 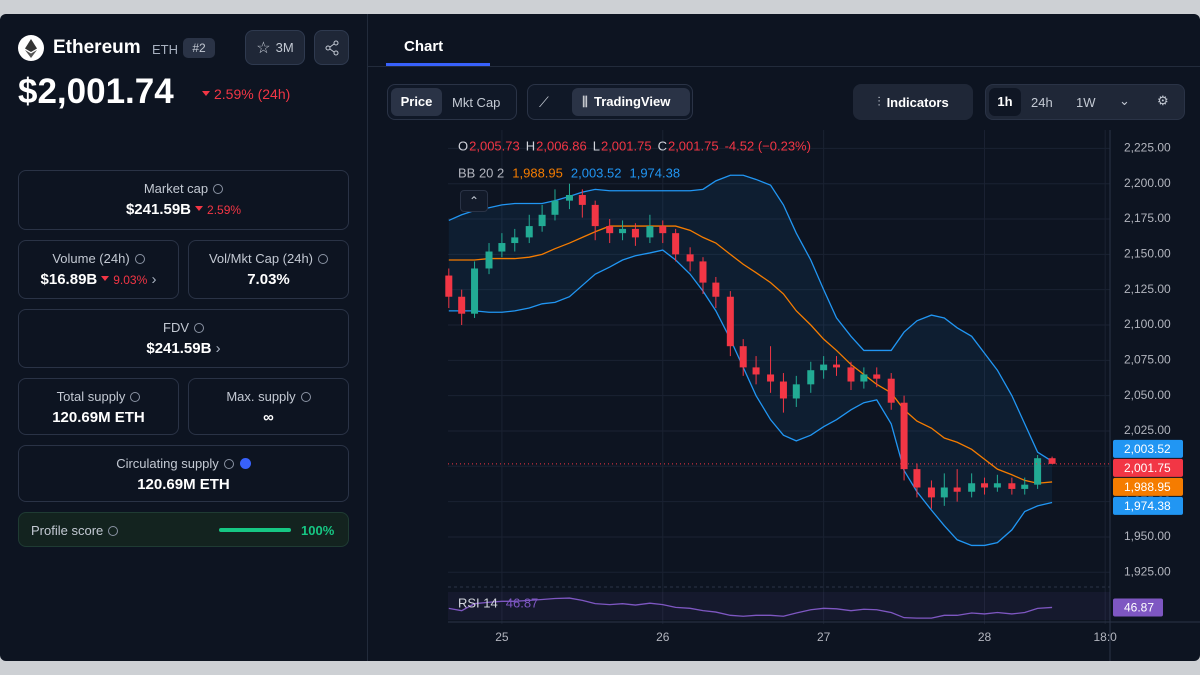 What do you see at coordinates (662, 145) in the screenshot?
I see `legend-key: C` at bounding box center [662, 145].